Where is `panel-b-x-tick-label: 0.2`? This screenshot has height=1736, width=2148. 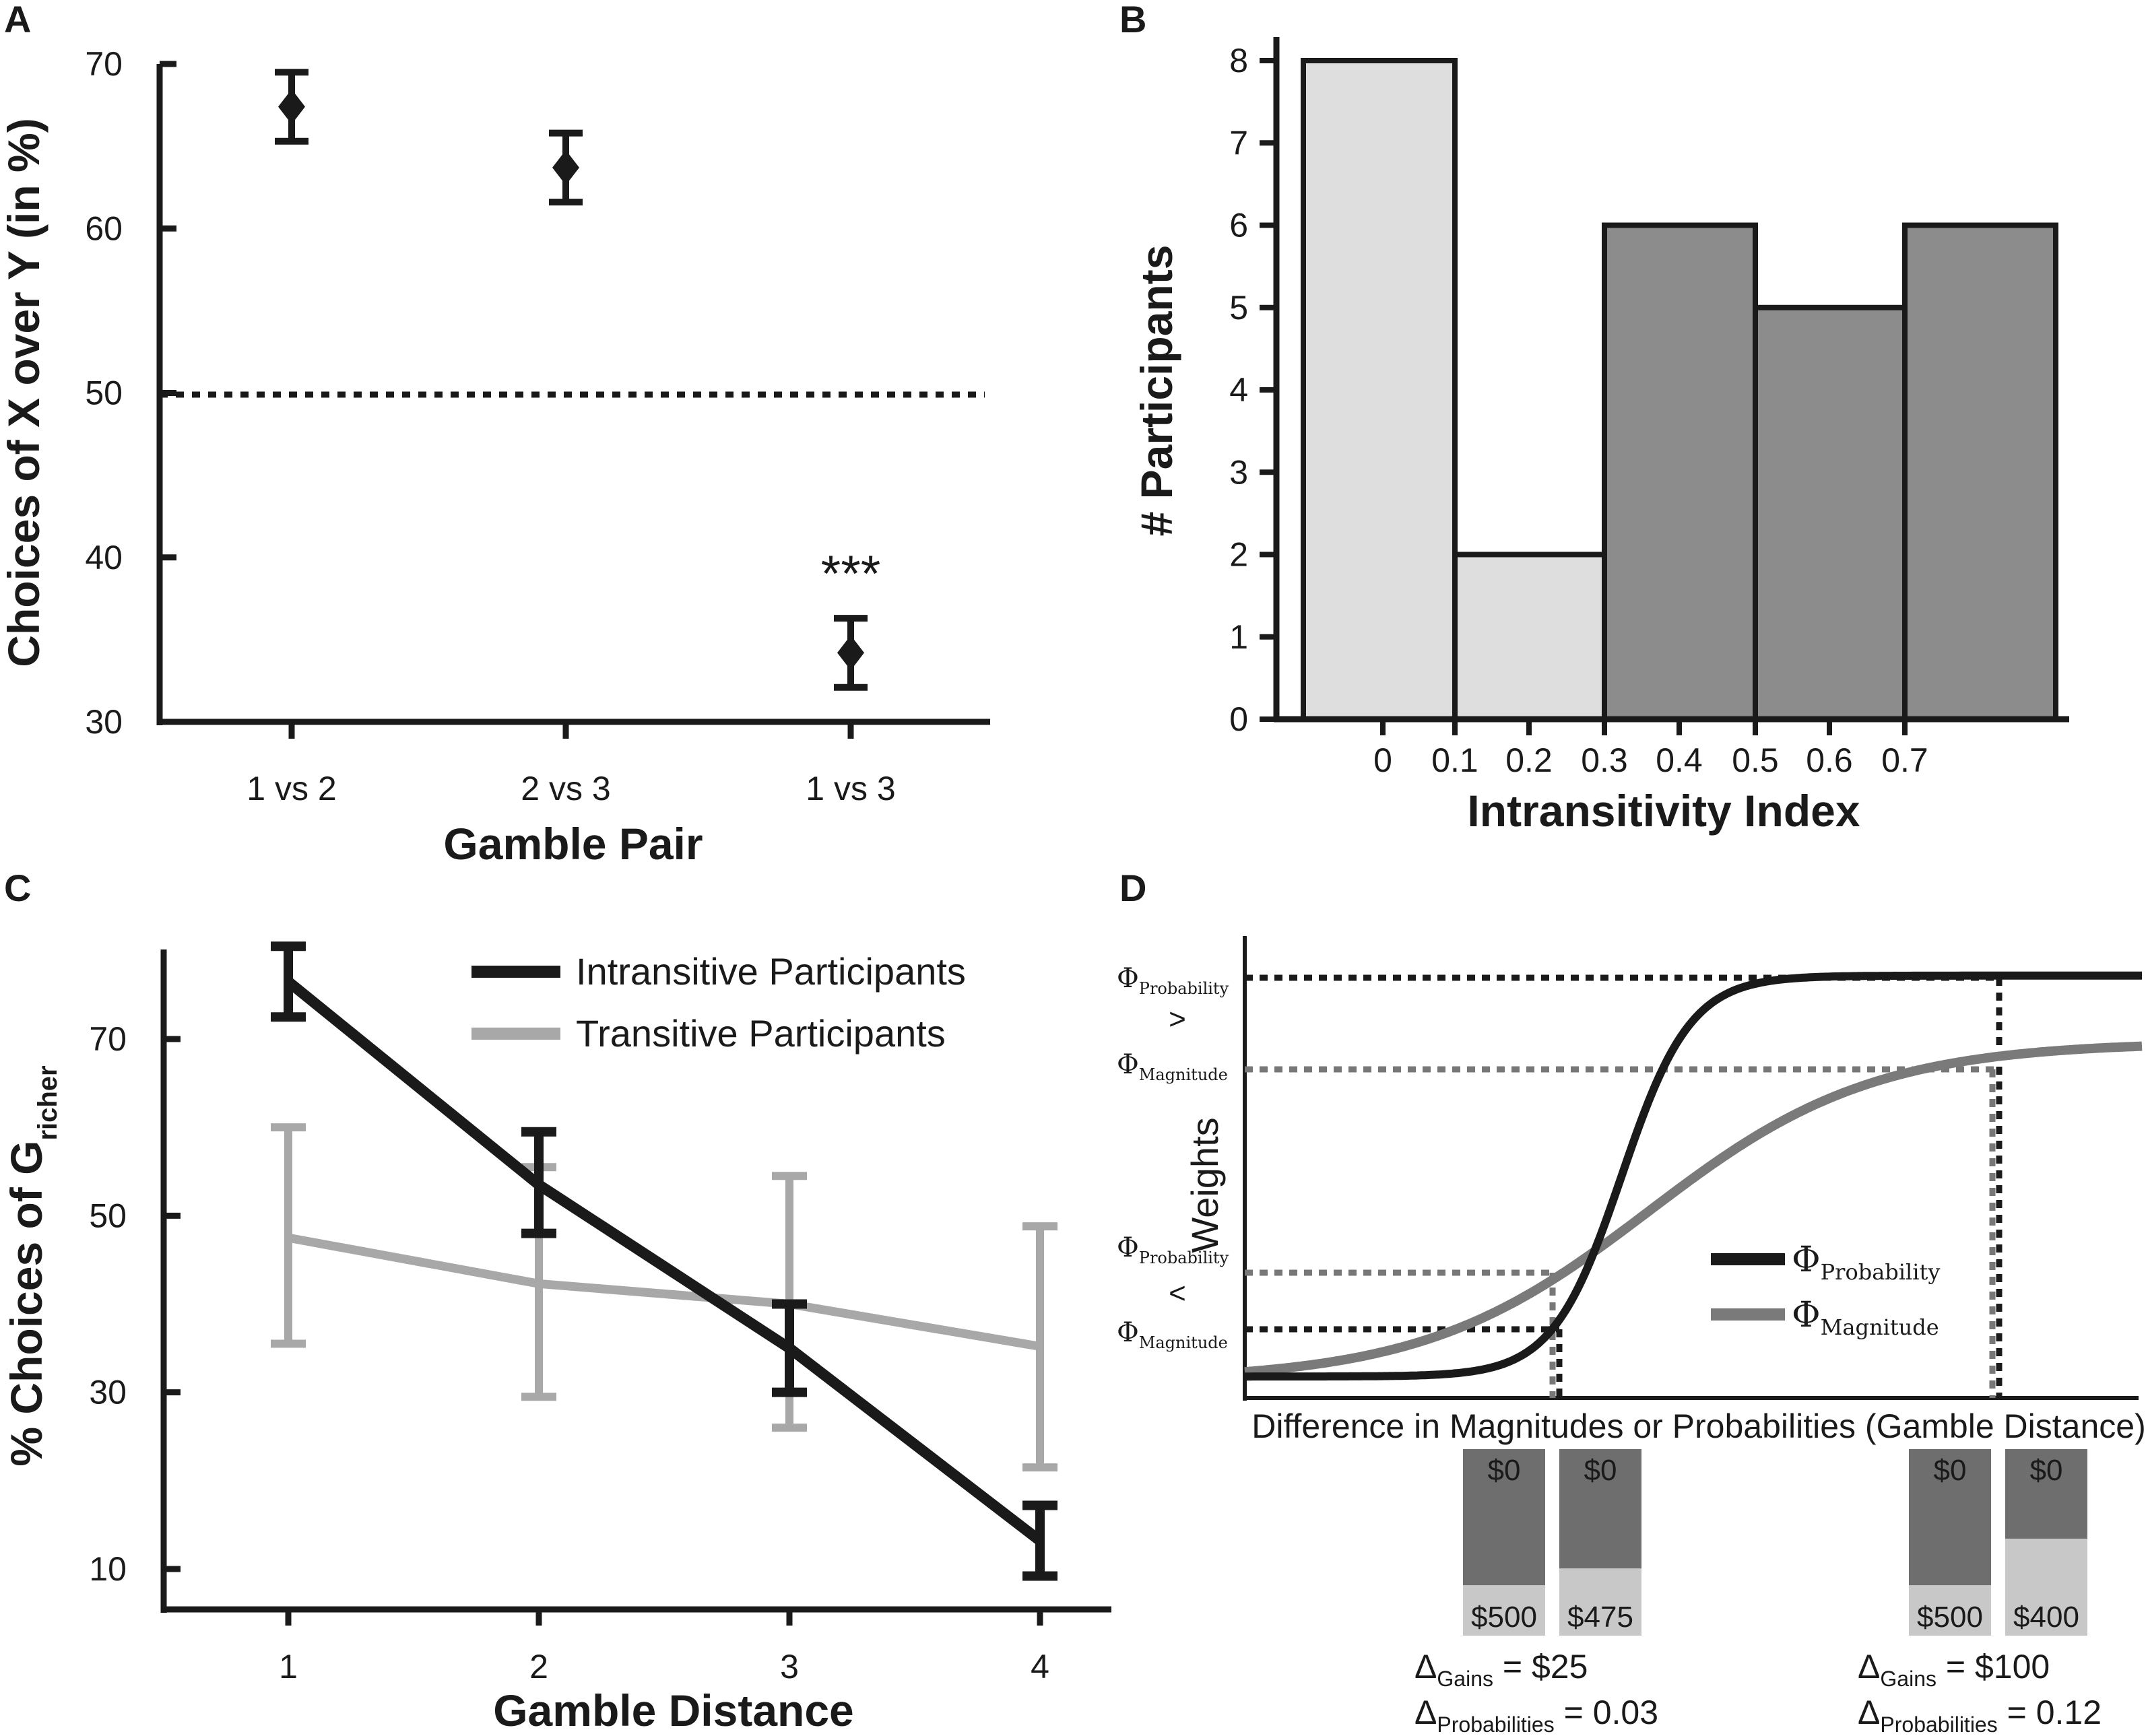 panel-b-x-tick-label: 0.2 is located at coordinates (1529, 760).